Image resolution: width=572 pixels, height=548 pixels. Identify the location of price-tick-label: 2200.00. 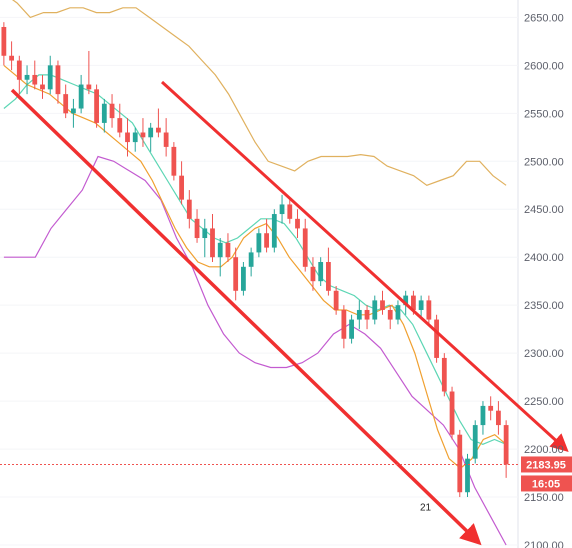
(544, 450).